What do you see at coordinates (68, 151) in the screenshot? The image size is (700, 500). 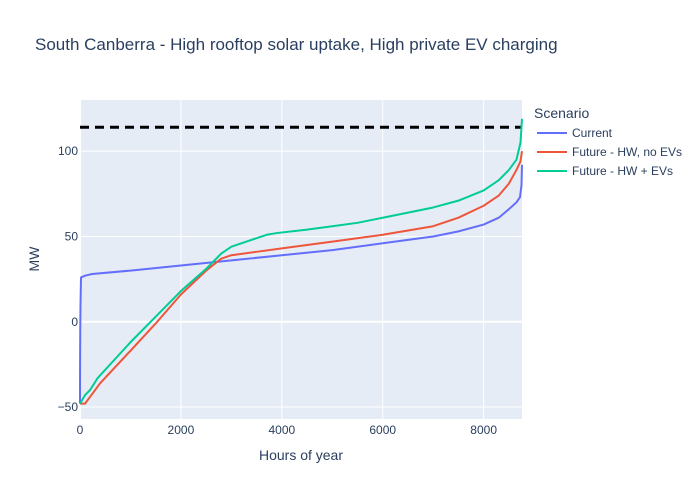 I see `y-tick-label: 100` at bounding box center [68, 151].